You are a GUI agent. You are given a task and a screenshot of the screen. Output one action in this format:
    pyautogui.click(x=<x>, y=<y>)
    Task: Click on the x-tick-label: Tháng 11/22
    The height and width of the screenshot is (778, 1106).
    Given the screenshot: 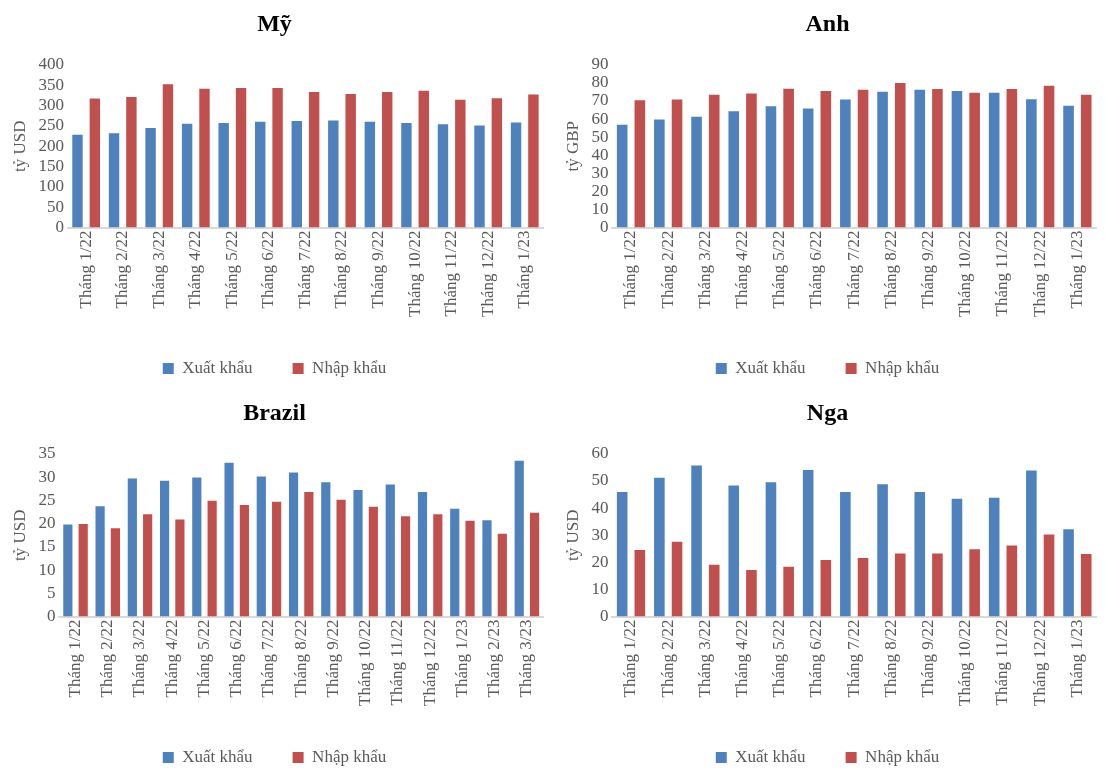 What is the action you would take?
    pyautogui.click(x=1002, y=662)
    